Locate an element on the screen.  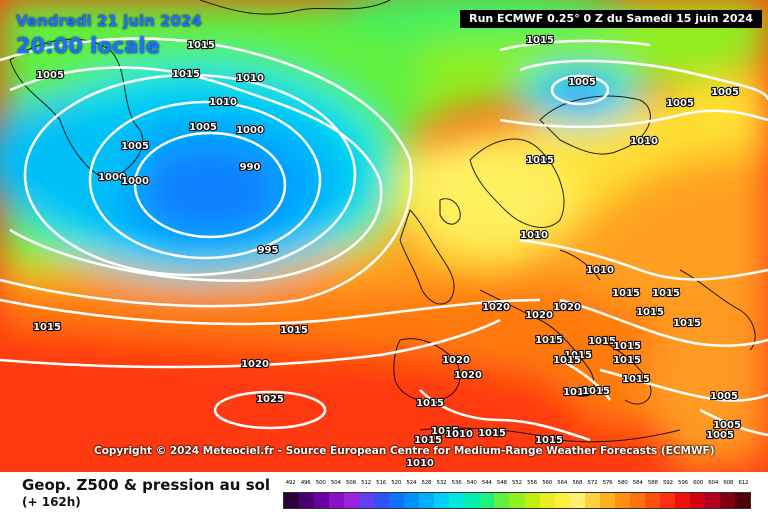
legend-value: 576 is located at coordinates (607, 483).